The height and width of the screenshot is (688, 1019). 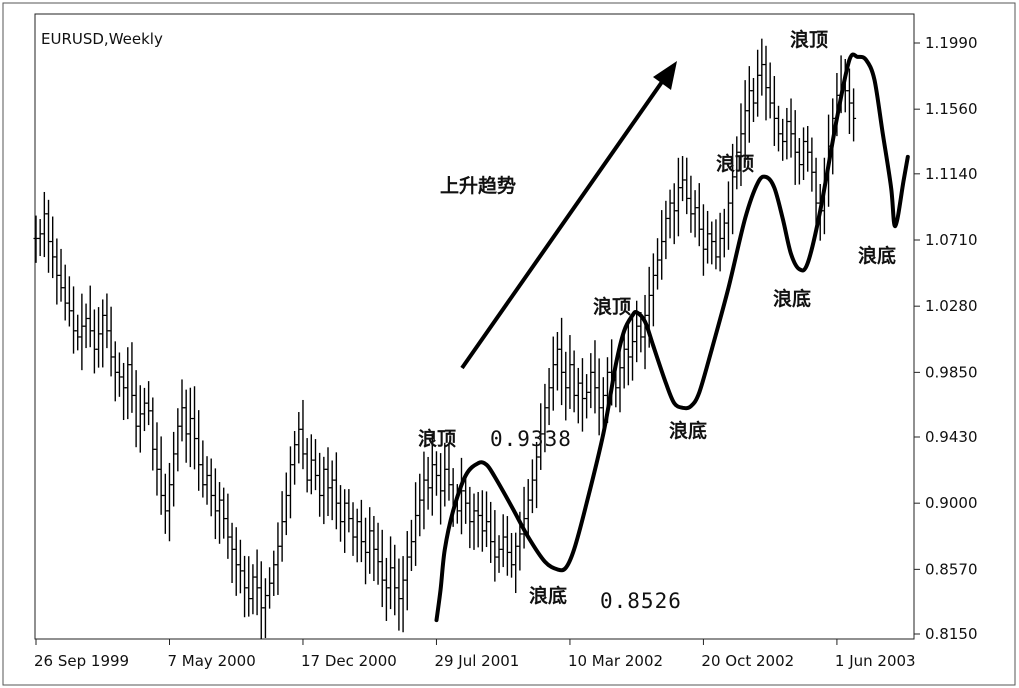 I want to click on y-tick-label: 1.1560, so click(x=951, y=109).